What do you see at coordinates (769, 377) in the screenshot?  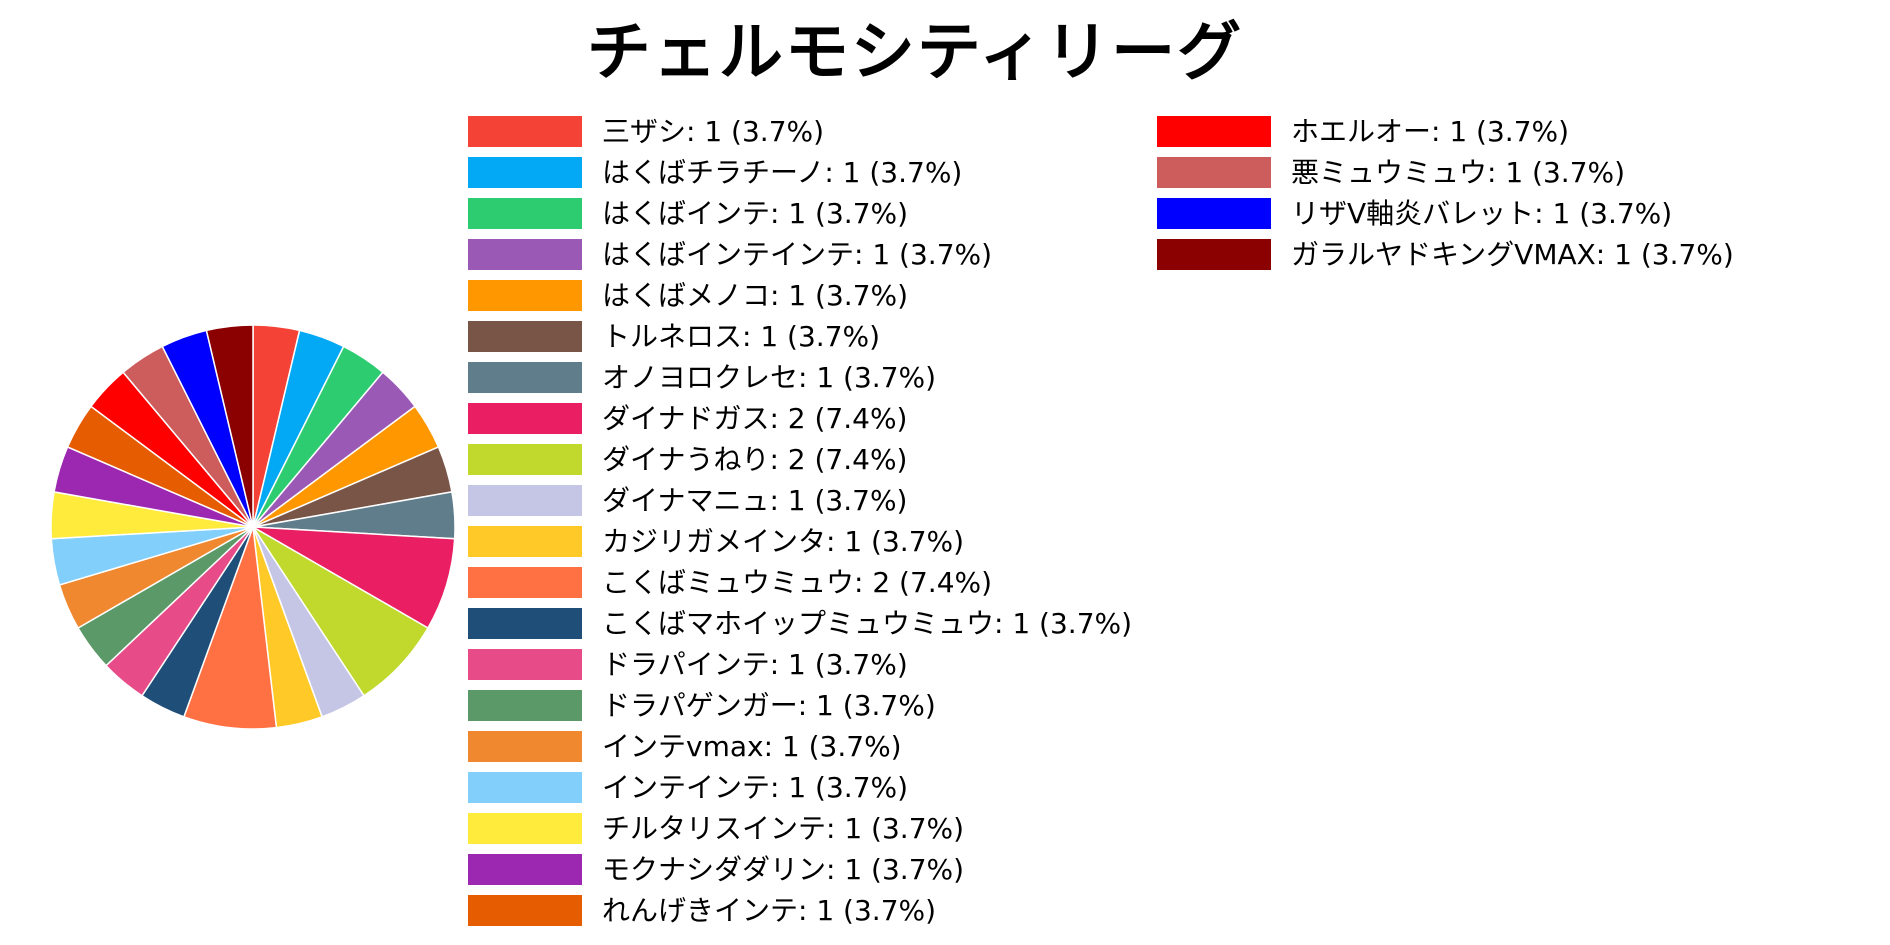 I see `legend-label: オノヨロクレセ: 1 (3.7%)` at bounding box center [769, 377].